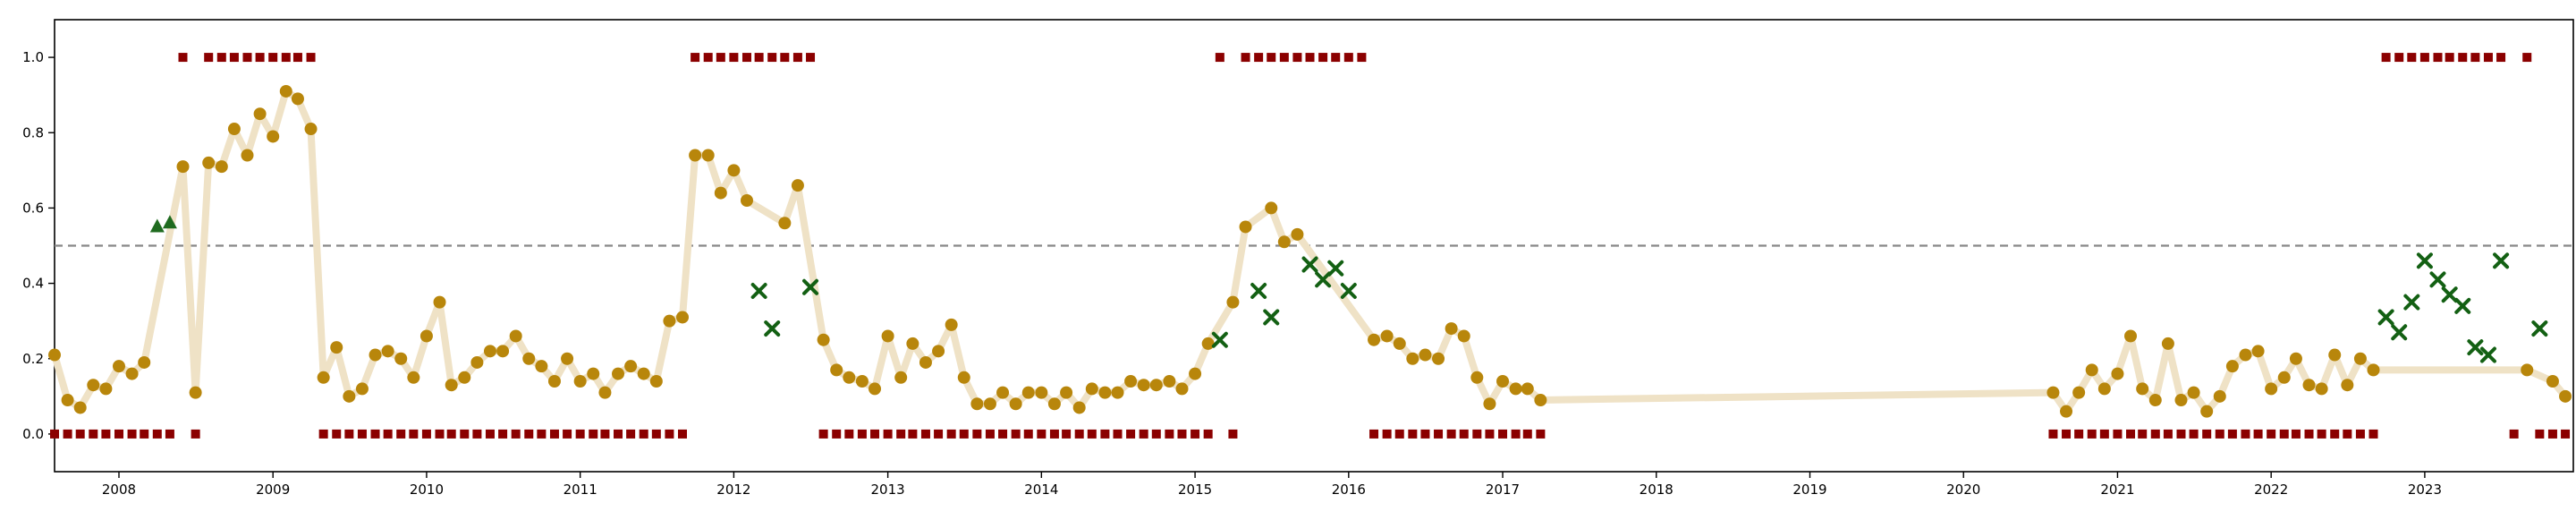 This screenshot has height=520, width=2576. Describe the element at coordinates (733, 490) in the screenshot. I see `x-tick-label: 2012` at that location.